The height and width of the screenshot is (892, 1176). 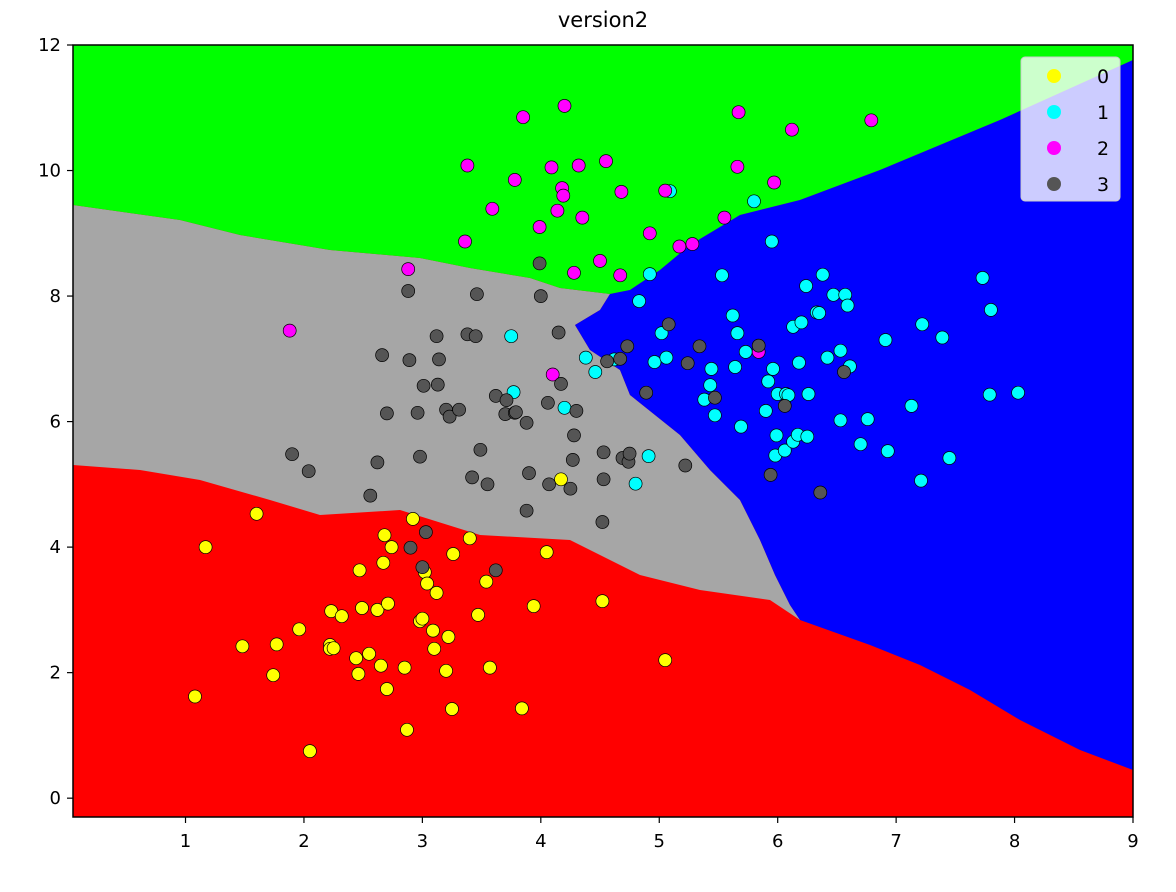 What do you see at coordinates (55, 296) in the screenshot?
I see `y-tick-label: 8` at bounding box center [55, 296].